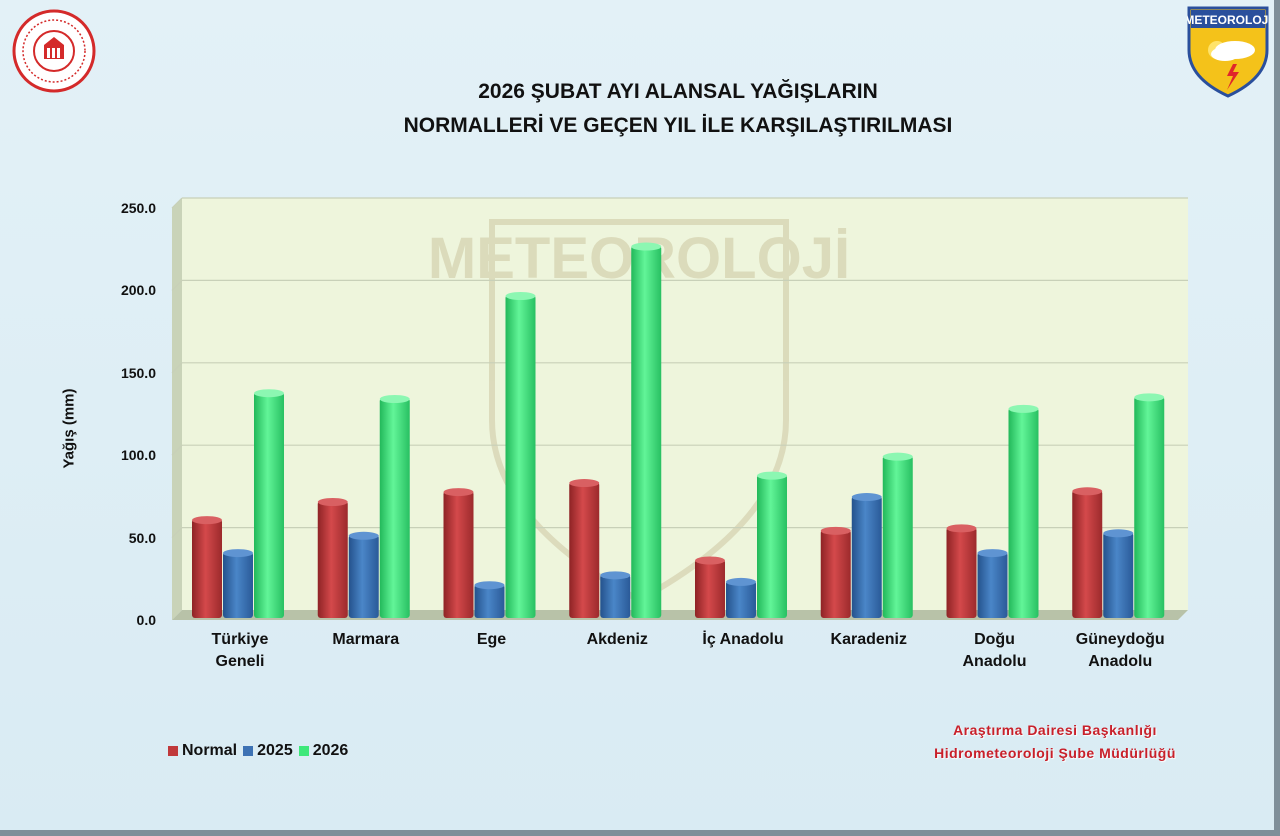 Image resolution: width=1280 pixels, height=836 pixels. I want to click on x-category-label: Akdeniz, so click(617, 640).